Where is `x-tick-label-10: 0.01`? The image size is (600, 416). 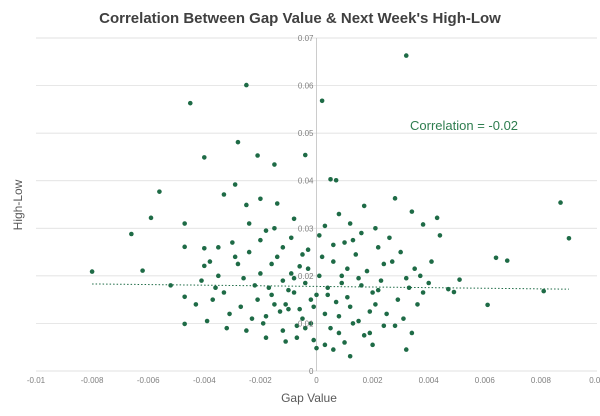 x-tick-label-10: 0.01 is located at coordinates (594, 380).